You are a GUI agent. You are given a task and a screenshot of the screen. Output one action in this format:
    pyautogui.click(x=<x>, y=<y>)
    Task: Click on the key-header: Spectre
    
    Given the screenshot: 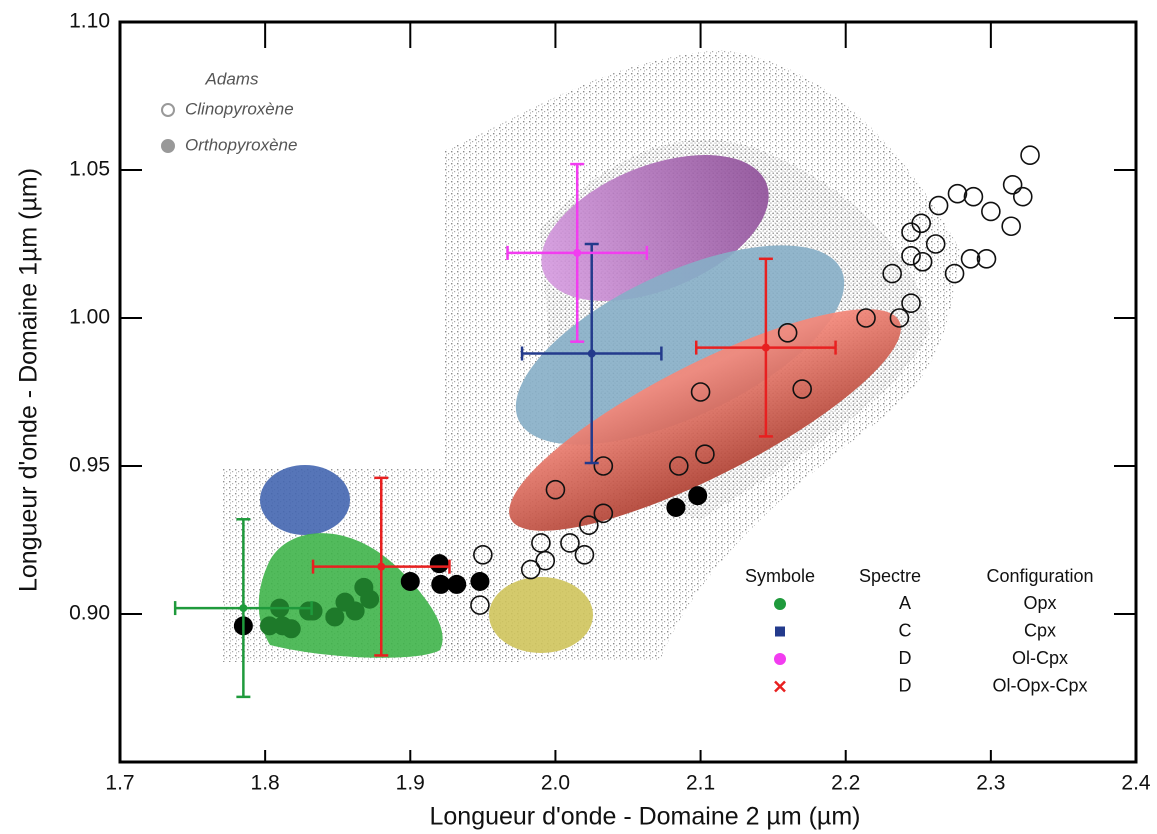 What is the action you would take?
    pyautogui.click(x=890, y=576)
    